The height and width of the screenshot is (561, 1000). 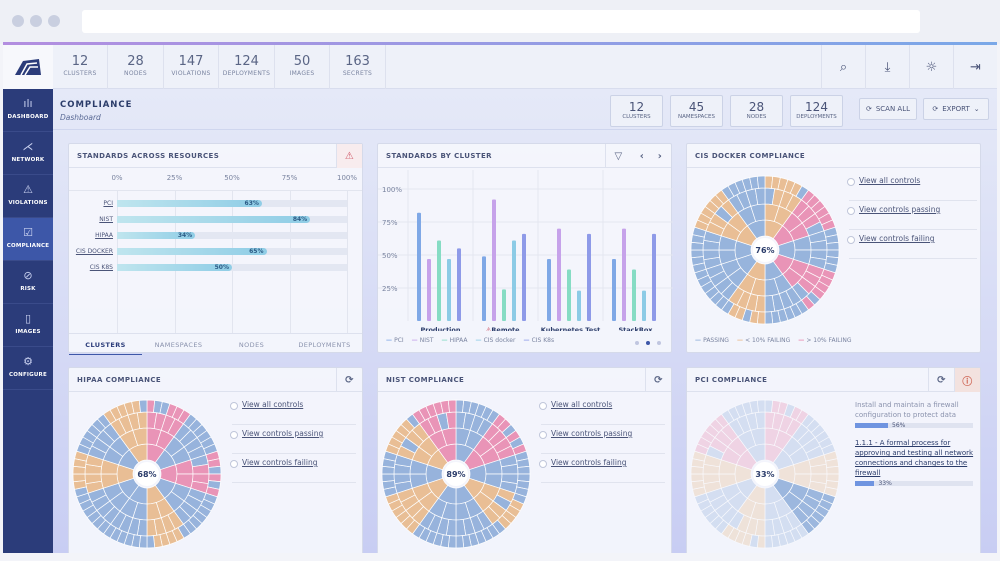 What do you see at coordinates (106, 219) in the screenshot?
I see `row-label: NIST` at bounding box center [106, 219].